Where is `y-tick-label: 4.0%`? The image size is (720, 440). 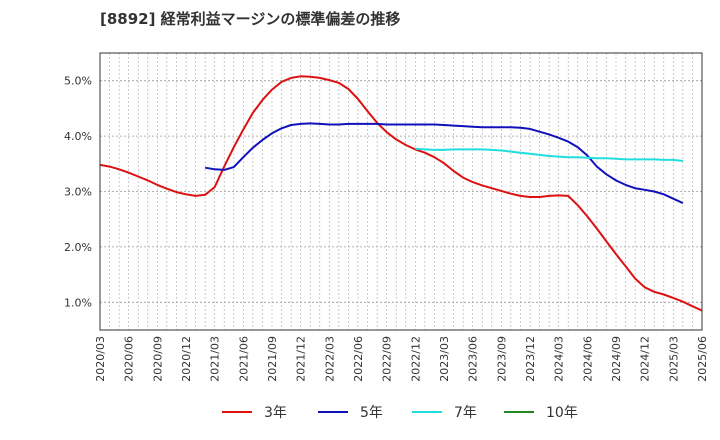 y-tick-label: 4.0% is located at coordinates (78, 136).